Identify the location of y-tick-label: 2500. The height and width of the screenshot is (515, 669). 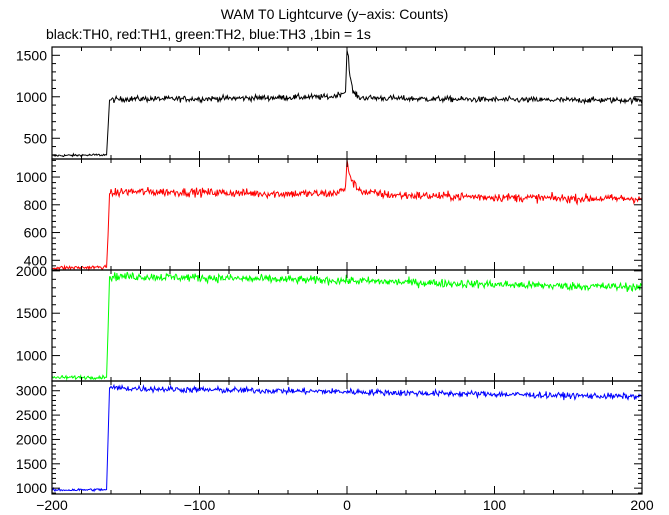
(31, 415).